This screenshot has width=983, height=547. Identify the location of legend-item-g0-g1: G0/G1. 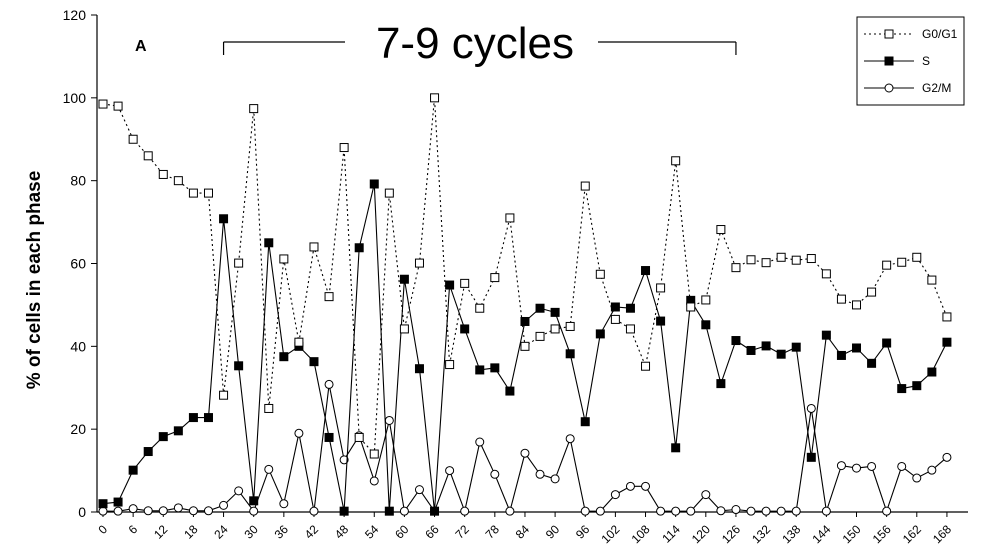
(911, 34).